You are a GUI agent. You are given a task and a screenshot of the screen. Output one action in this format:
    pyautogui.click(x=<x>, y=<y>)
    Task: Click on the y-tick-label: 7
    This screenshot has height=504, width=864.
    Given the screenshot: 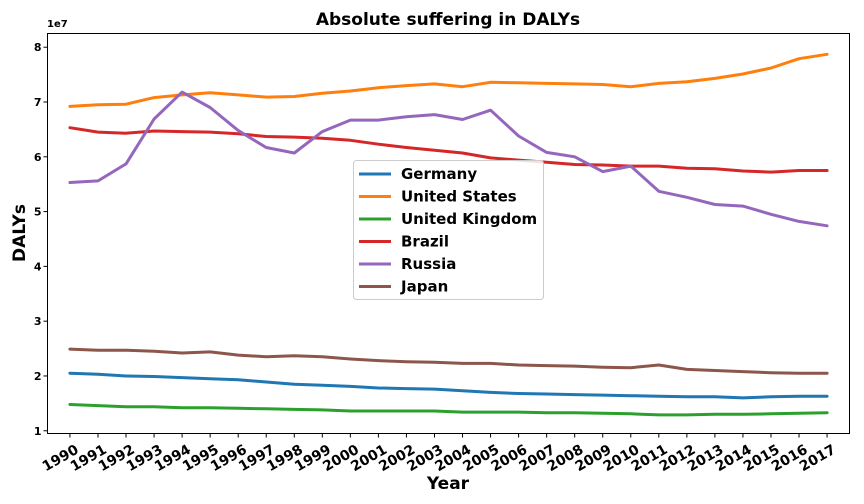 What is the action you would take?
    pyautogui.click(x=38, y=102)
    